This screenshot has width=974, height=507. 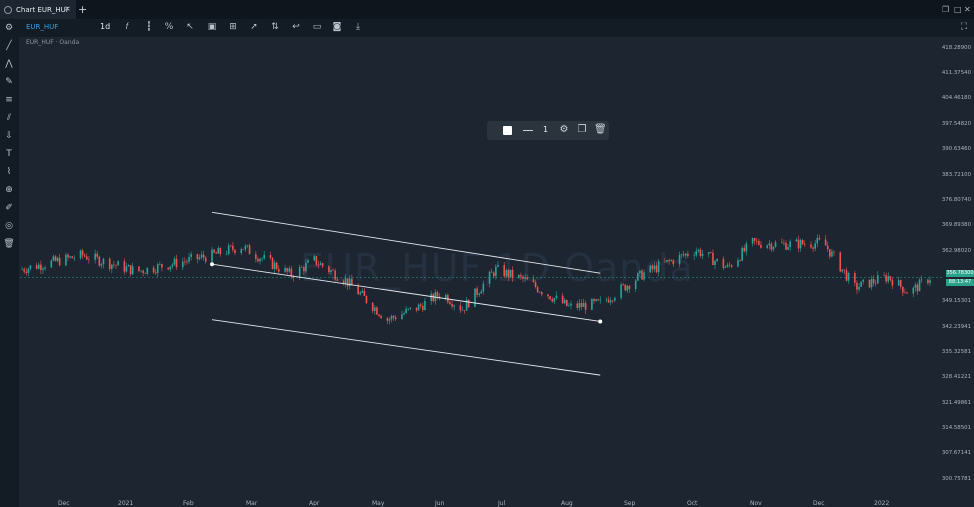 I want to click on line-style-icon, so click(x=528, y=130).